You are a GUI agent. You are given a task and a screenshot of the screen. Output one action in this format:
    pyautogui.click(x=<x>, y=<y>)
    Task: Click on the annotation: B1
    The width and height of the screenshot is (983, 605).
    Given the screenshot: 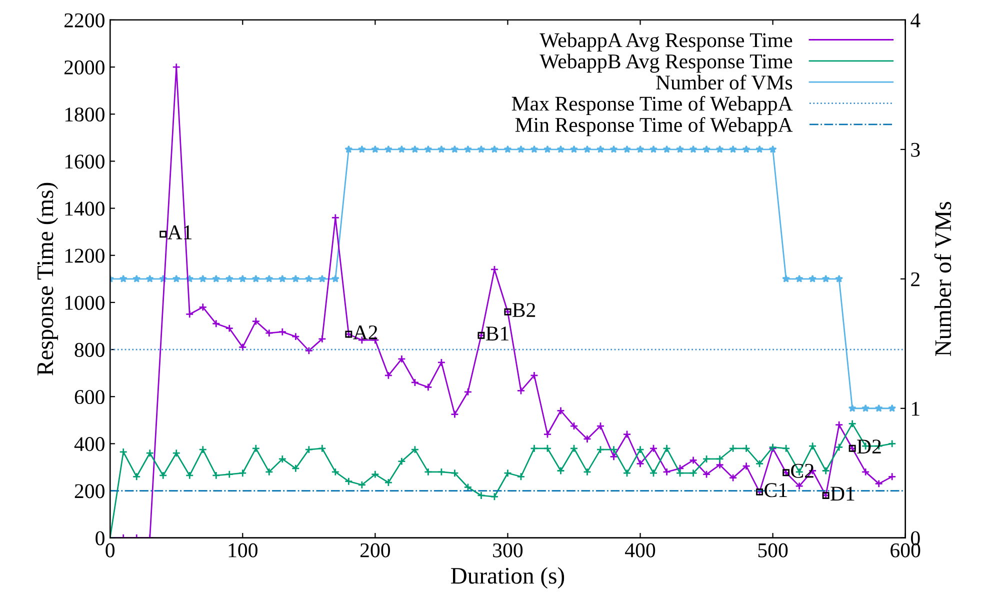 What is the action you would take?
    pyautogui.click(x=497, y=333)
    